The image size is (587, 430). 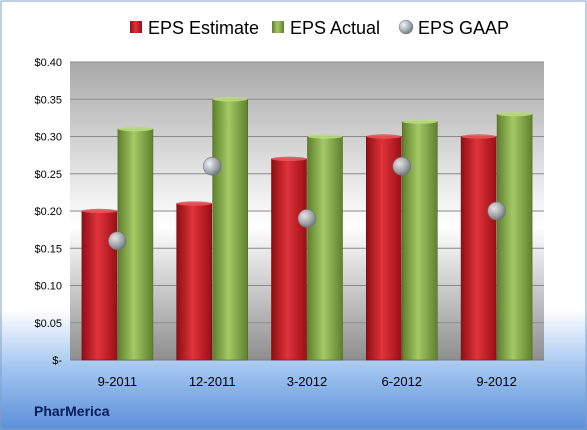 I want to click on x-tick-label: 9-2012, so click(x=496, y=381).